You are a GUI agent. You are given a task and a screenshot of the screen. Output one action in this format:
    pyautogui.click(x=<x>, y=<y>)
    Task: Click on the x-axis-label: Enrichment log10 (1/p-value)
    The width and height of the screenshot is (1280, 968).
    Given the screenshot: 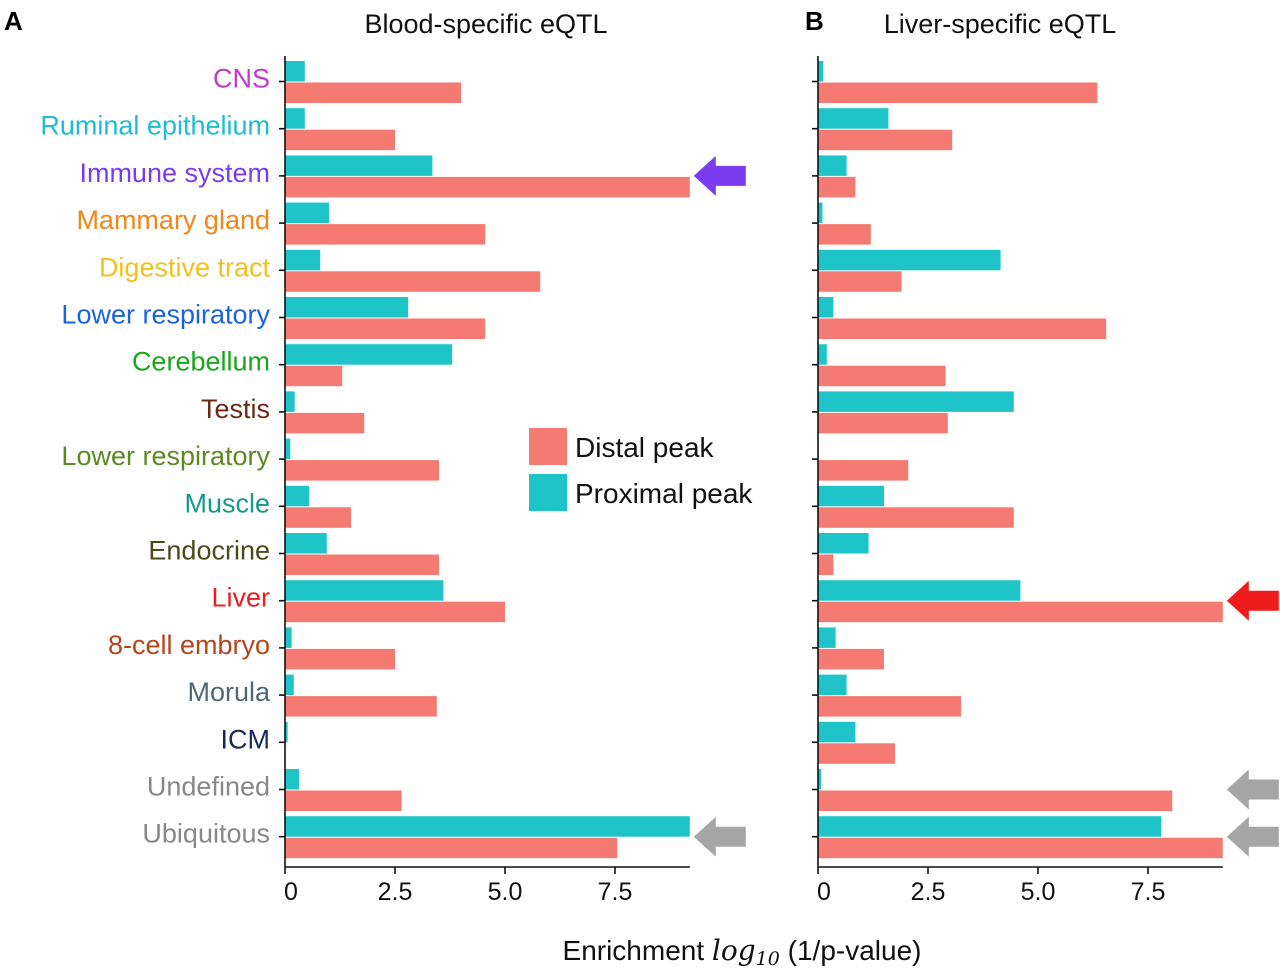 What is the action you would take?
    pyautogui.click(x=742, y=951)
    